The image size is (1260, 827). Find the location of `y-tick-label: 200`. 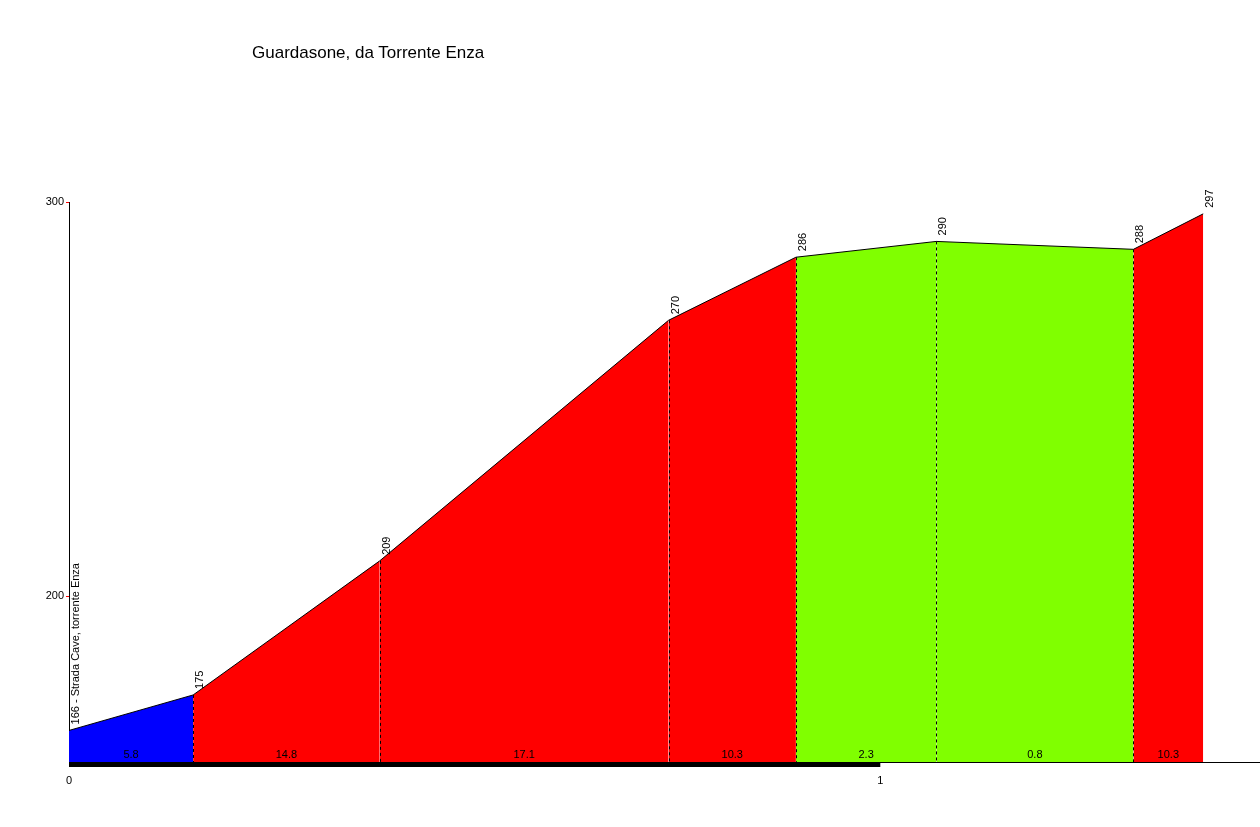

y-tick-label: 200 is located at coordinates (54, 595).